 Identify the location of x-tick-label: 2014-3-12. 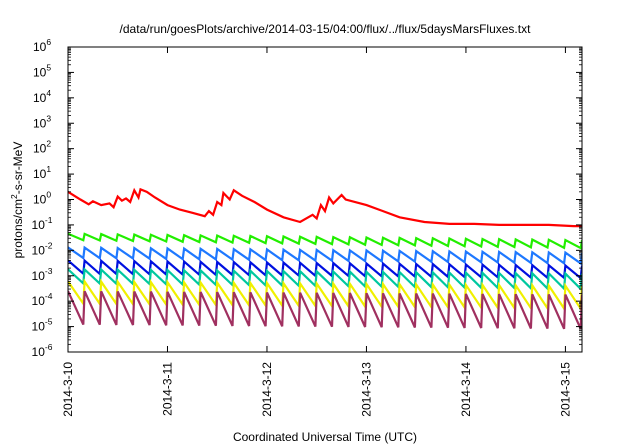
(267, 389).